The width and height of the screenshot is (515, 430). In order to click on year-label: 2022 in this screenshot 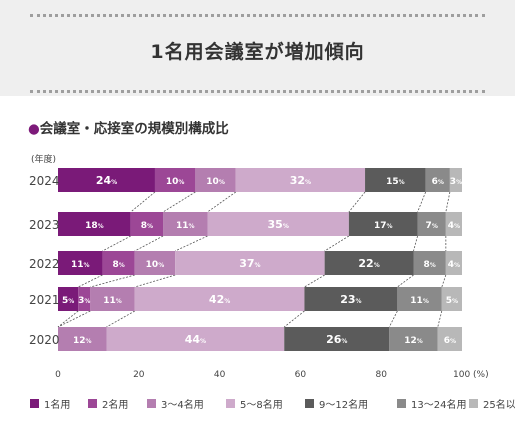, I will do `click(44, 264)`.